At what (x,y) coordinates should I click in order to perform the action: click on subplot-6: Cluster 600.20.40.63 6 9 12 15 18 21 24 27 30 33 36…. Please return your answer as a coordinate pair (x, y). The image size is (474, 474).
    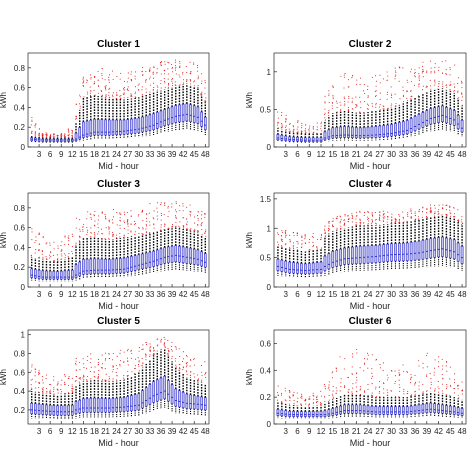
    Looking at the image, I should click on (356, 382).